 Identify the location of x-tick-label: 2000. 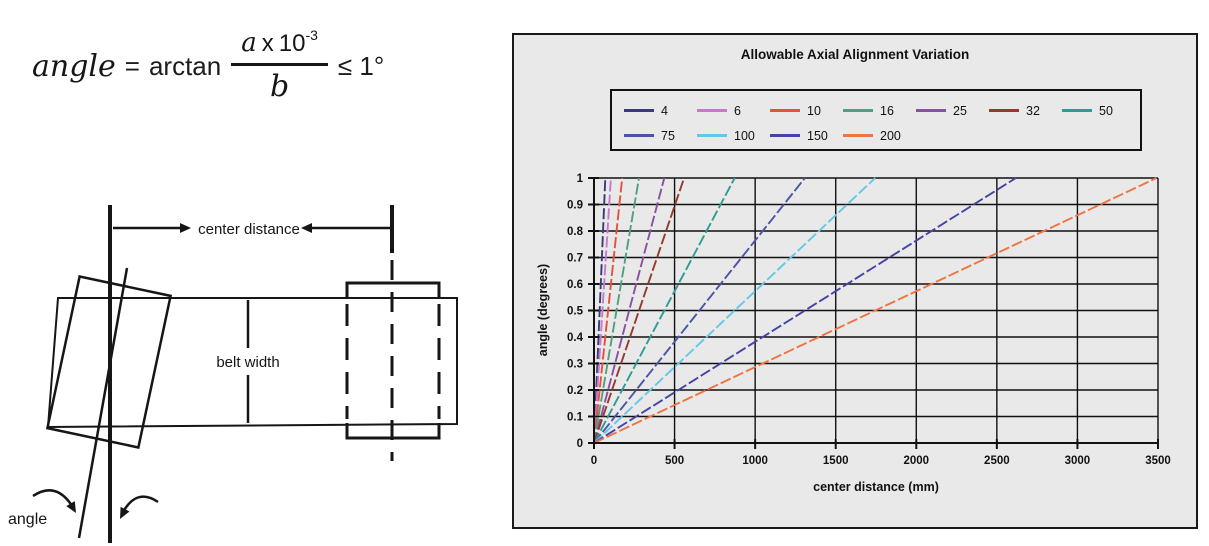
(916, 461).